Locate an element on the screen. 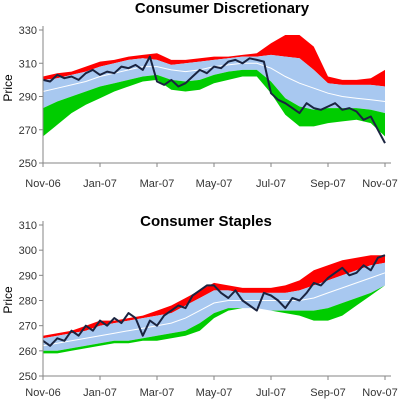 The width and height of the screenshot is (400, 402). y-tick-label: 280 is located at coordinates (28, 302).